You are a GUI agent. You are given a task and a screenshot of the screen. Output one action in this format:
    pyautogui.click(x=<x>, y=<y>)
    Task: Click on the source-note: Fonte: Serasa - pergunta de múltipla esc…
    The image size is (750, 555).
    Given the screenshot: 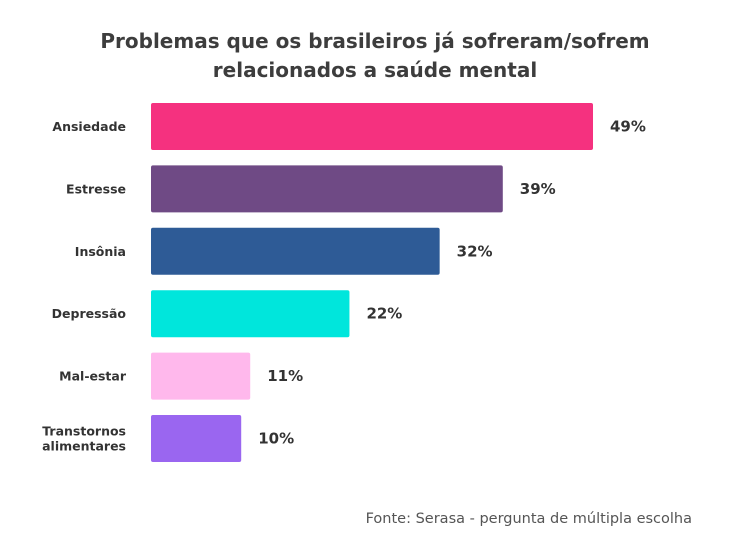 What is the action you would take?
    pyautogui.click(x=529, y=519)
    